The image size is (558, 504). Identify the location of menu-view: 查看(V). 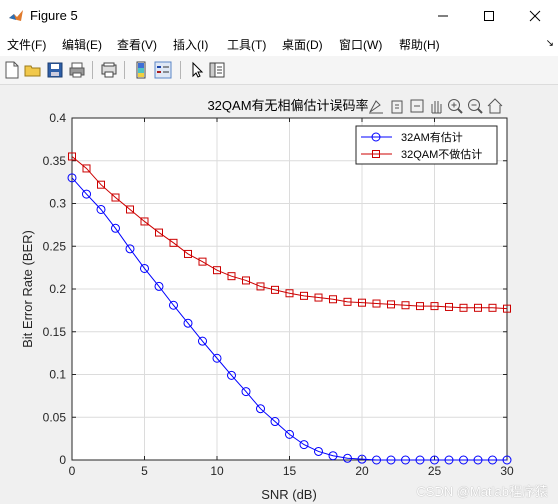
(137, 45).